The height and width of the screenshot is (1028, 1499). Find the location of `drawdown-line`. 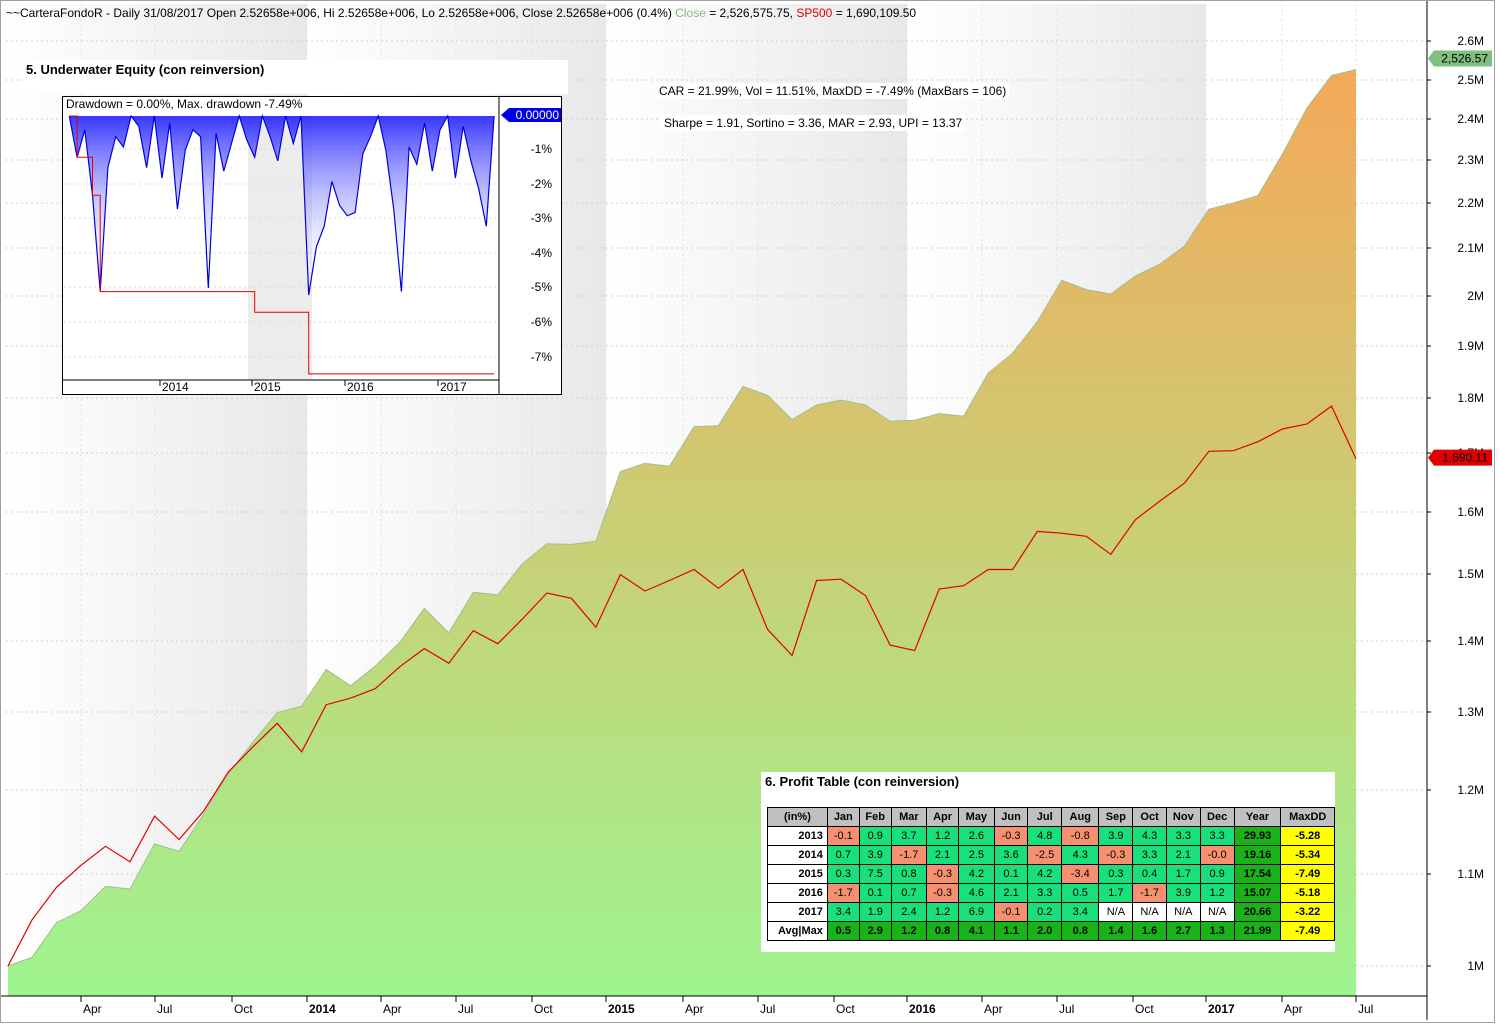

drawdown-line is located at coordinates (281, 204).